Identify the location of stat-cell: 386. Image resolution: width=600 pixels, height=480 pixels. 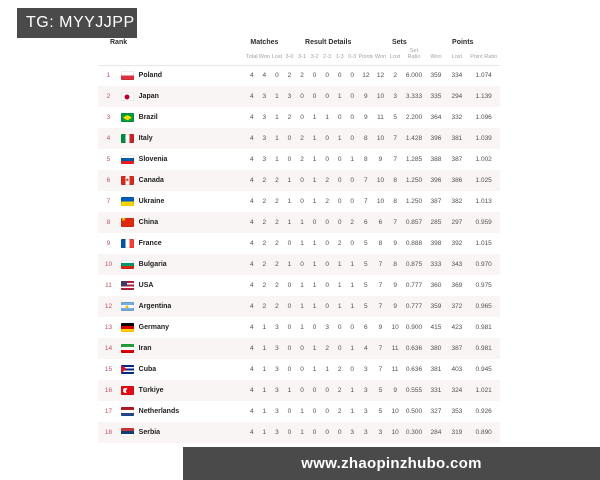
(457, 181).